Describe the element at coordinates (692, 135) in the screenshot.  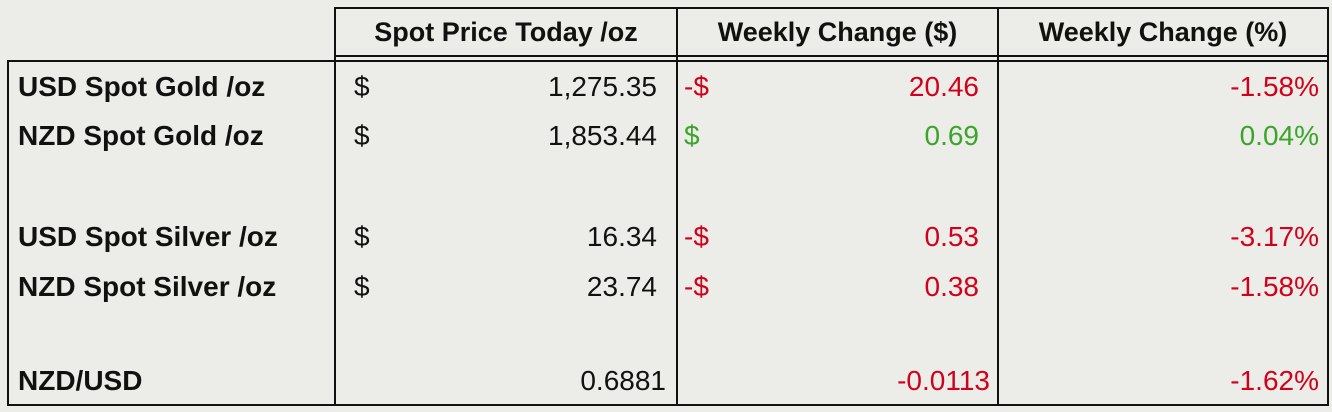
I see `change-sign: $` at that location.